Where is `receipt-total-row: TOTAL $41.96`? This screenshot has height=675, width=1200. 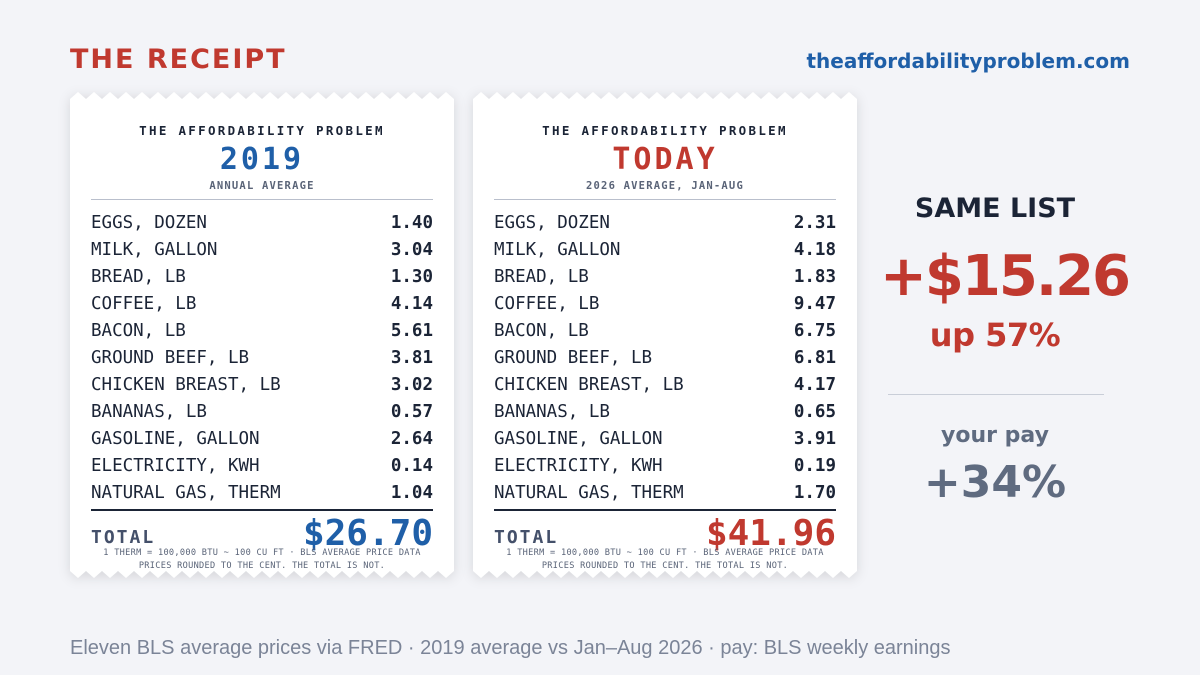 receipt-total-row: TOTAL $41.96 is located at coordinates (665, 532).